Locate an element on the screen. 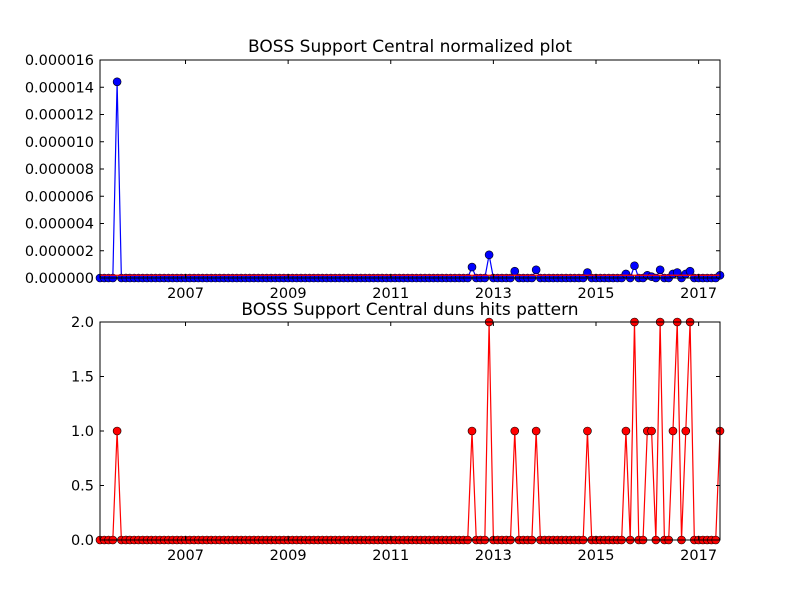 Image resolution: width=800 pixels, height=600 pixels. hits-pattern-x-tick-label: 2015 is located at coordinates (596, 556).